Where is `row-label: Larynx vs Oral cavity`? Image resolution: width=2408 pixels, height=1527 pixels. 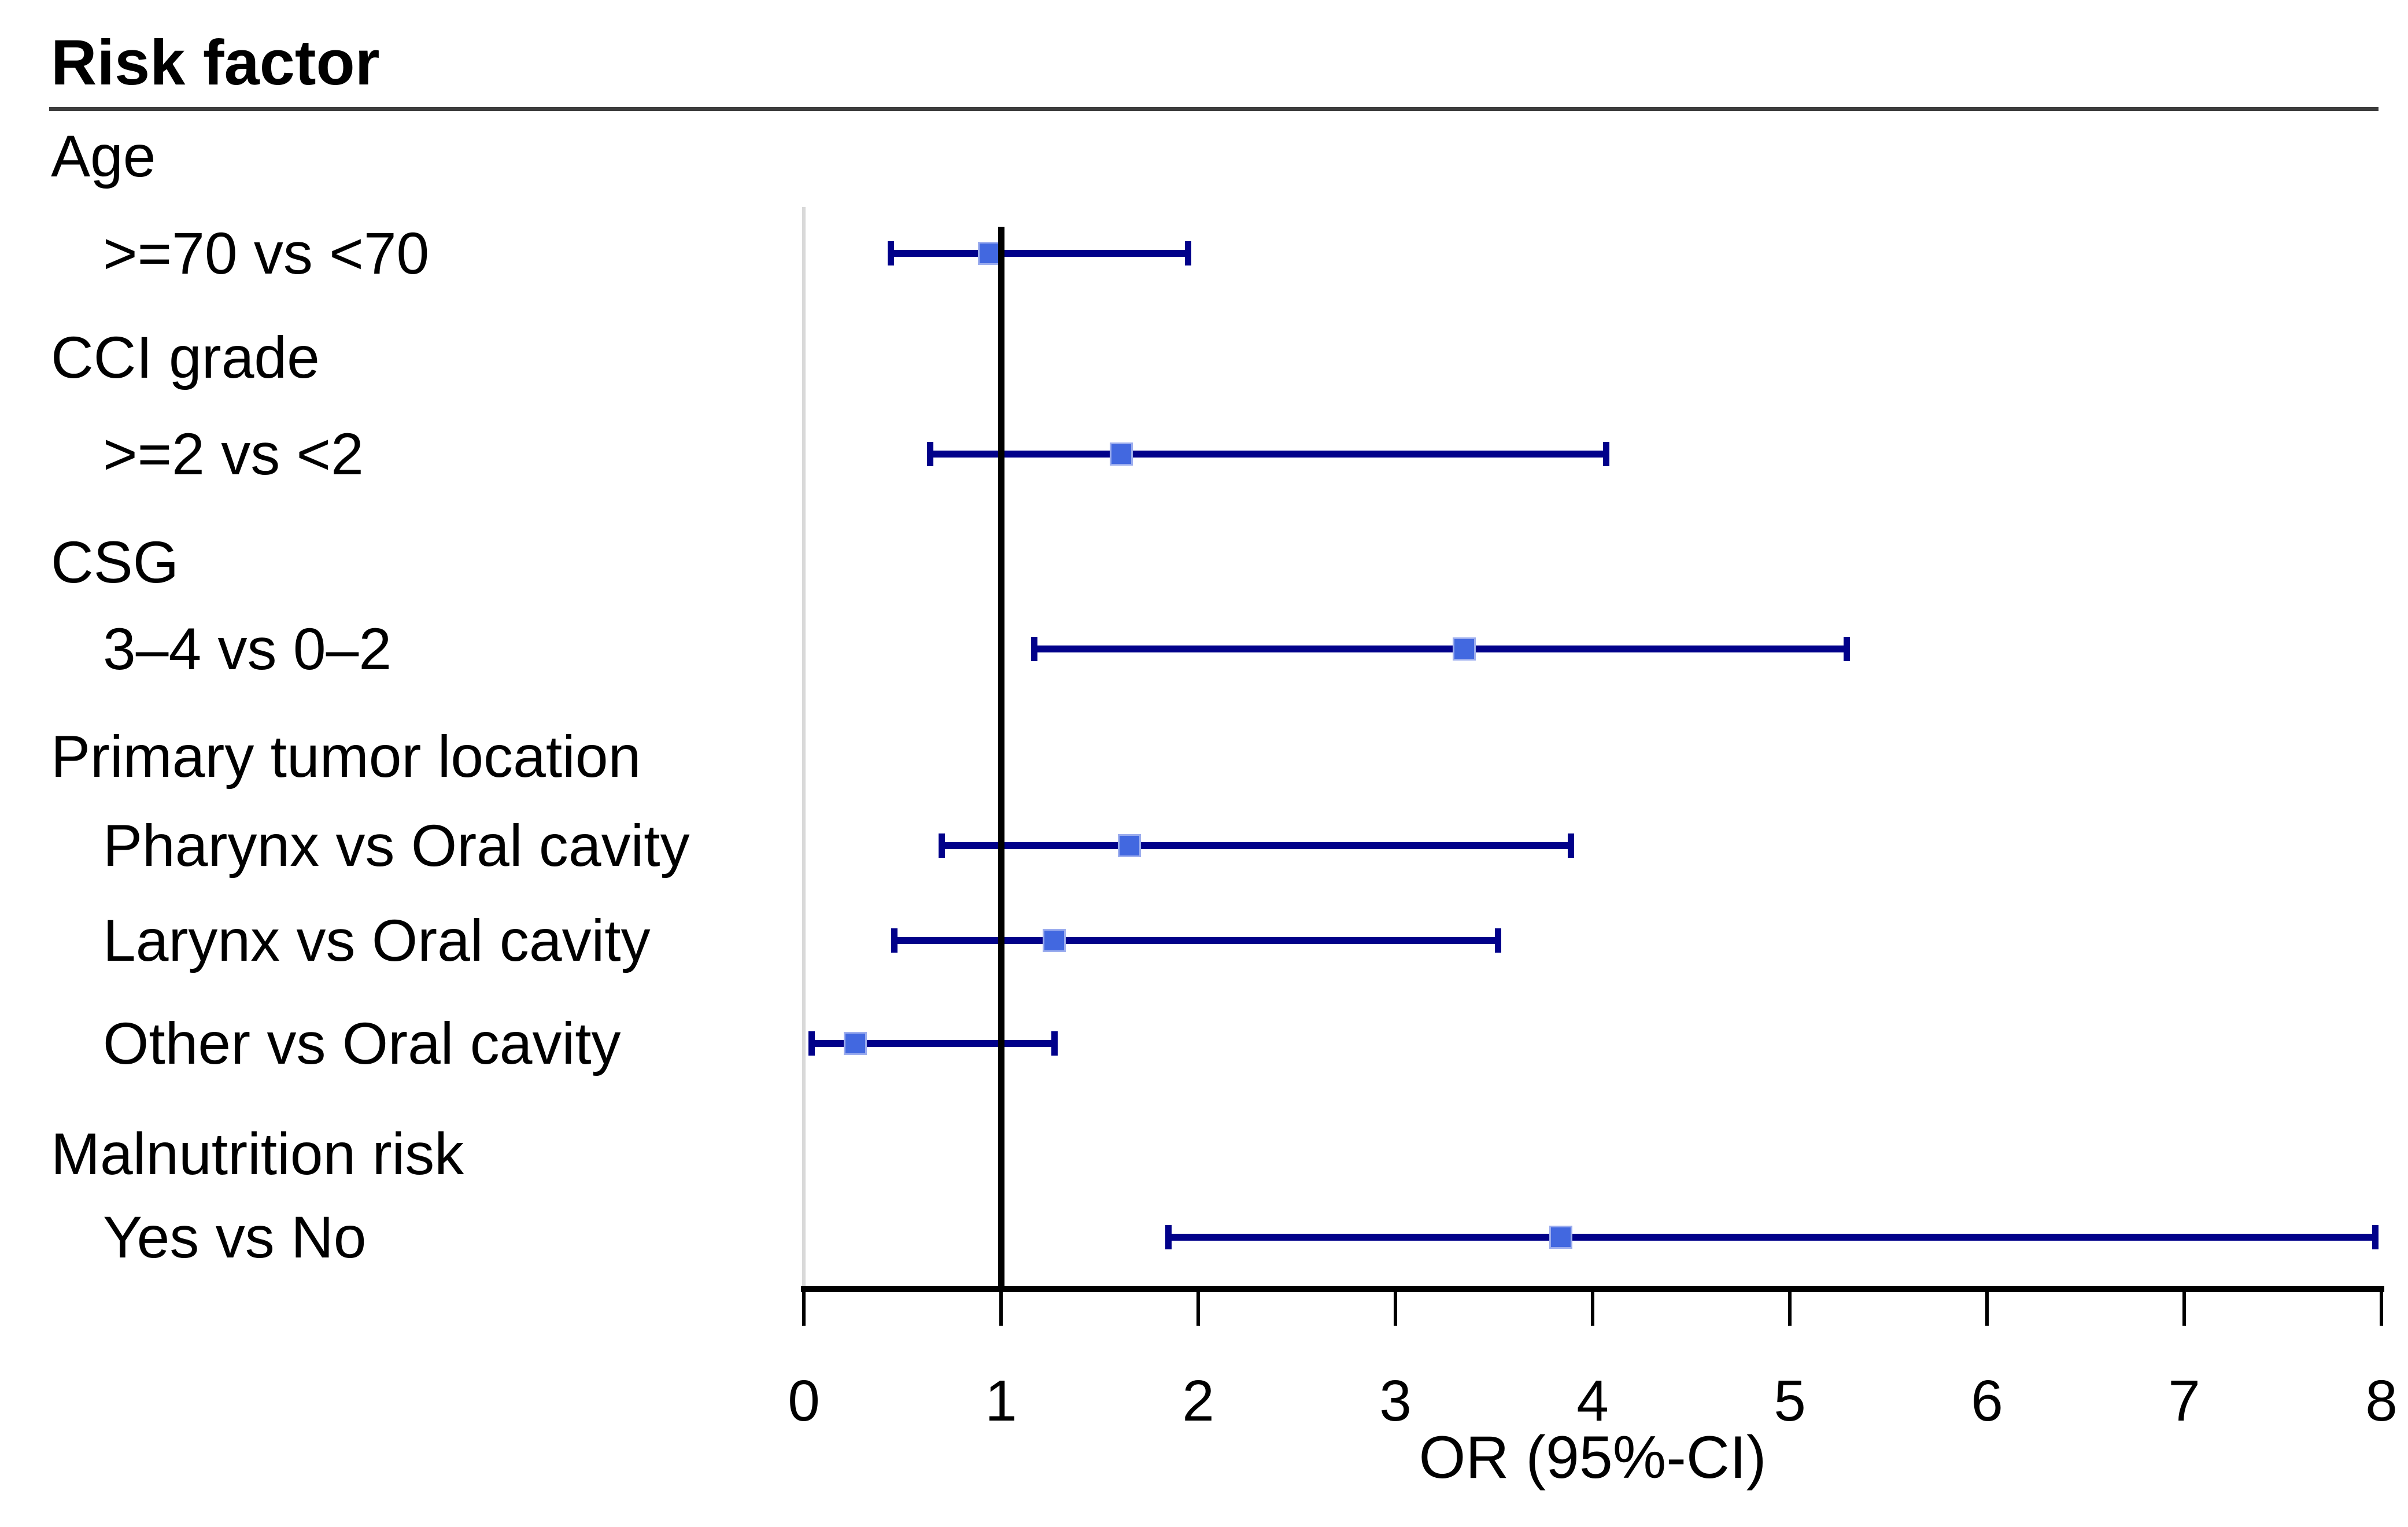 row-label: Larynx vs Oral cavity is located at coordinates (377, 940).